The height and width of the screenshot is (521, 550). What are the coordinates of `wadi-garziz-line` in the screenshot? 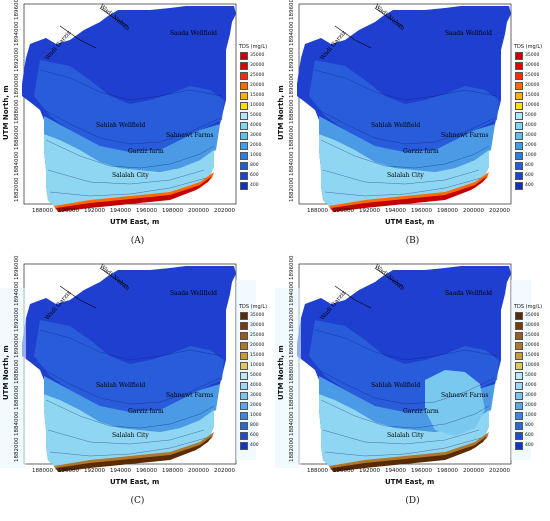 It's located at (353, 37).